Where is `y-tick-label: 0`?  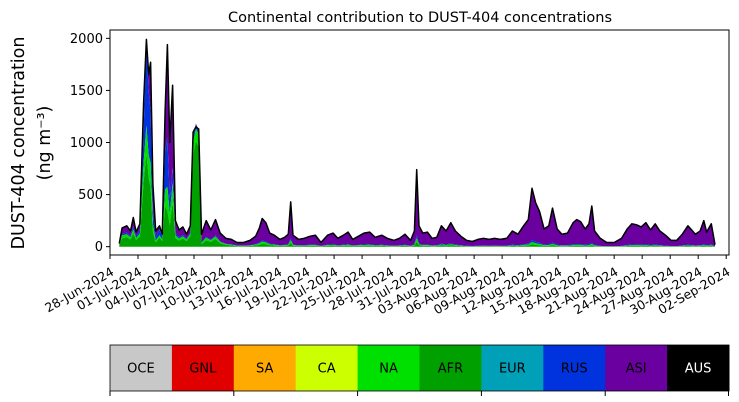 y-tick-label: 0 is located at coordinates (99, 247).